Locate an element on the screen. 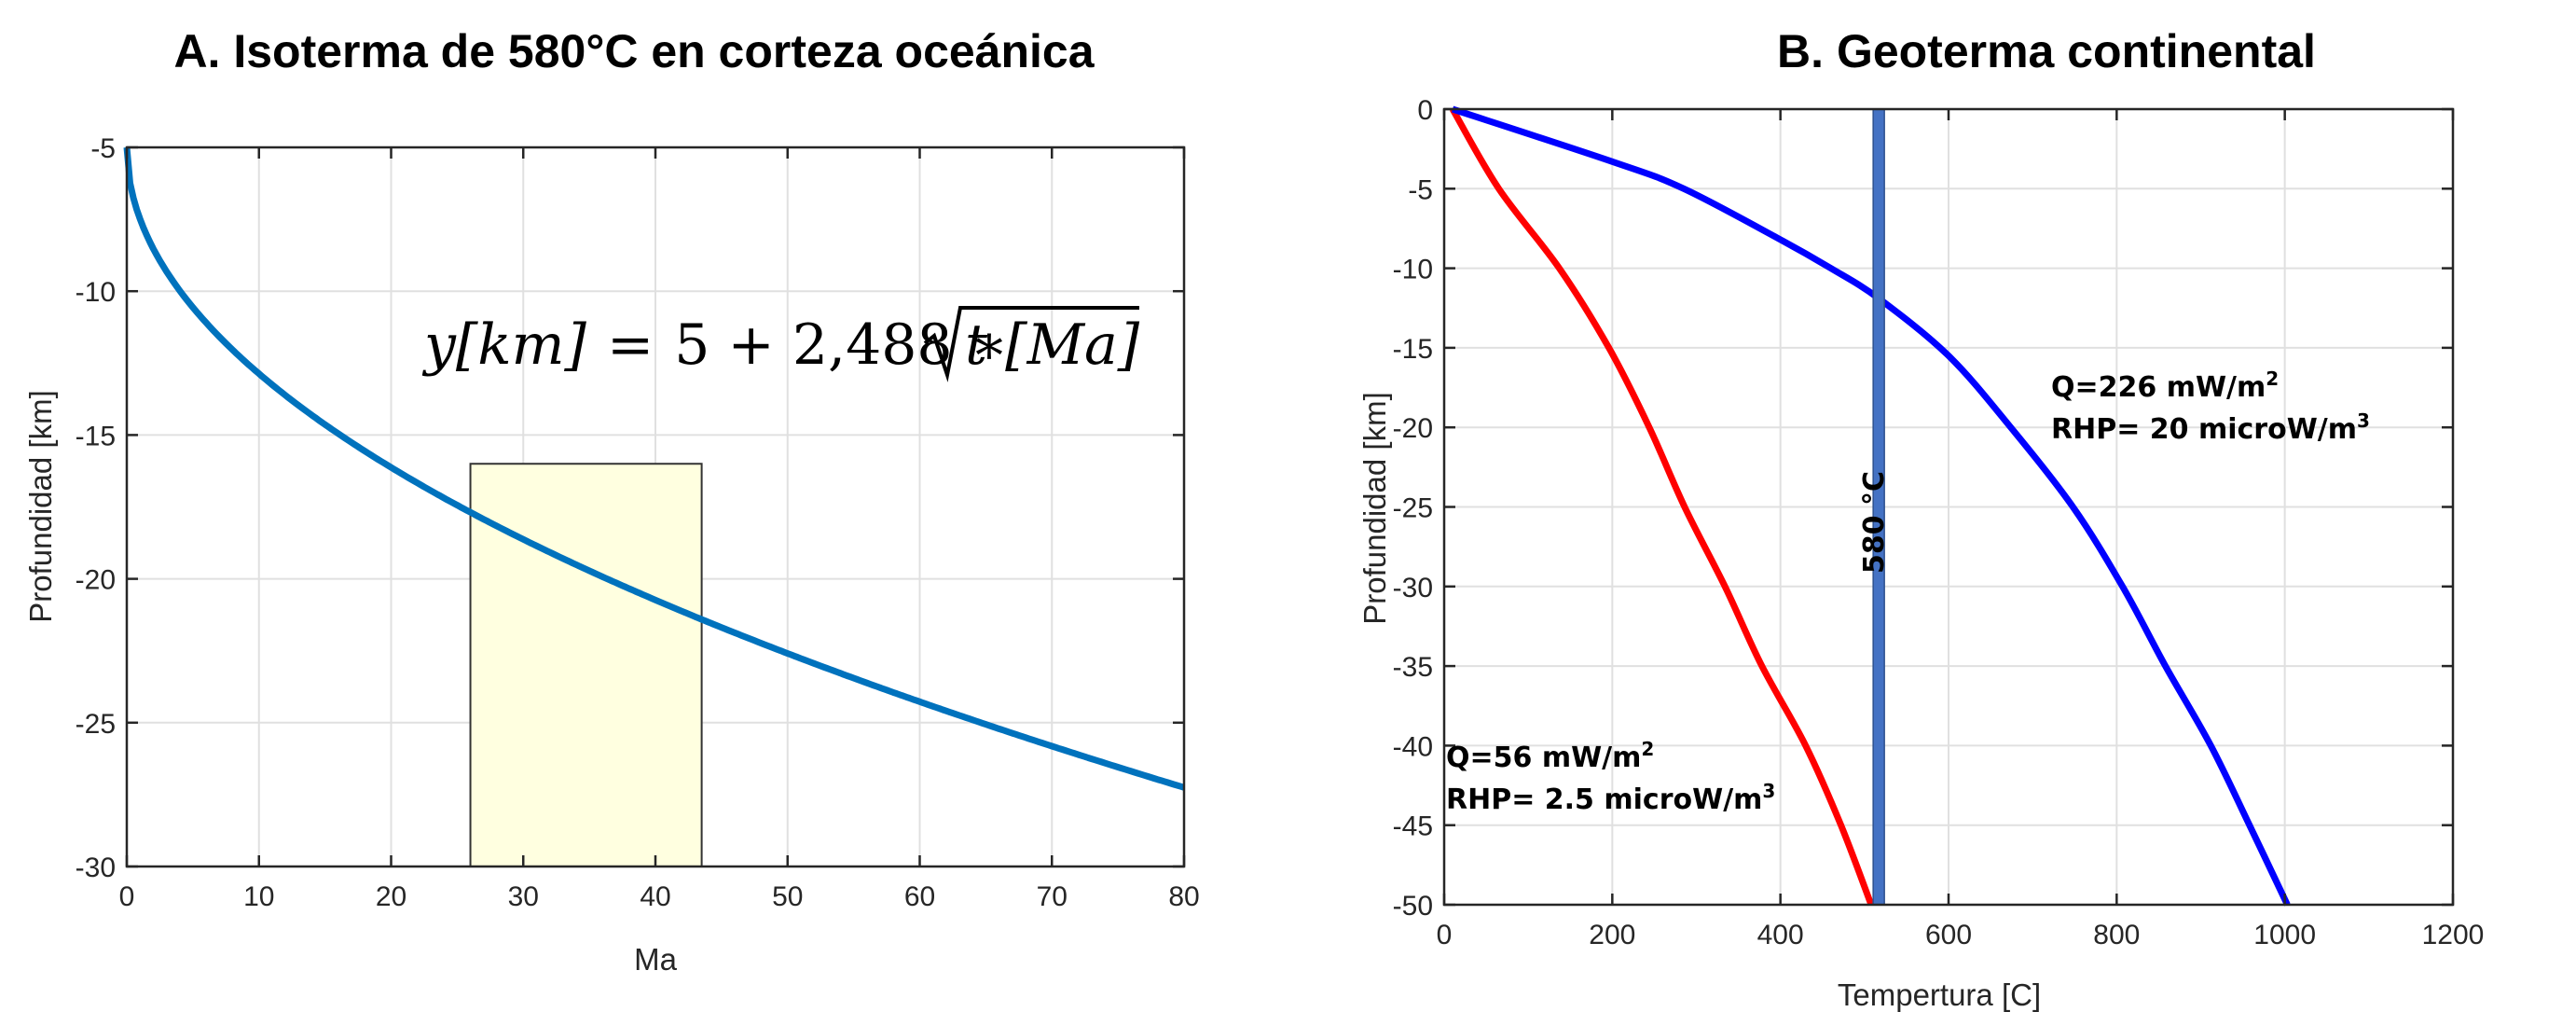 The height and width of the screenshot is (1012, 2576). chart-a-highlight-box-group is located at coordinates (586, 665).